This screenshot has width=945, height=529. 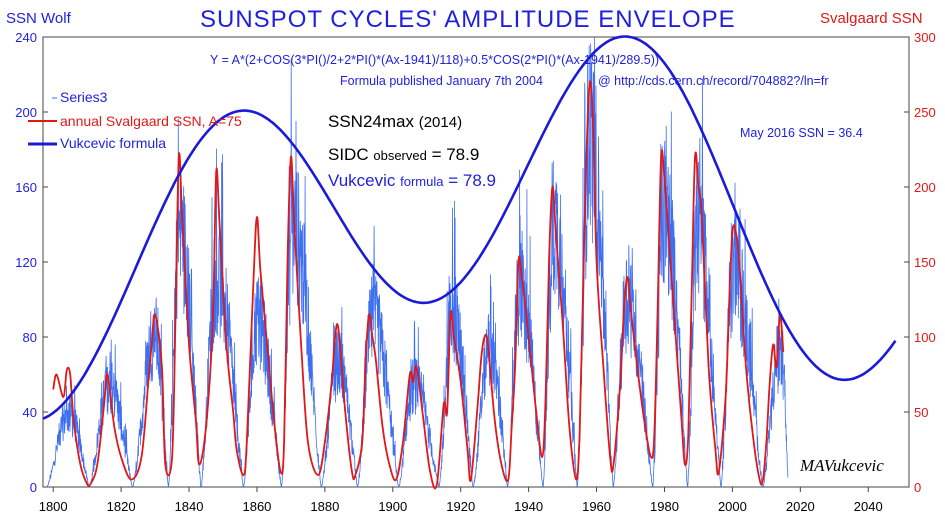 I want to click on y-right-tick-label: 200, so click(x=925, y=187).